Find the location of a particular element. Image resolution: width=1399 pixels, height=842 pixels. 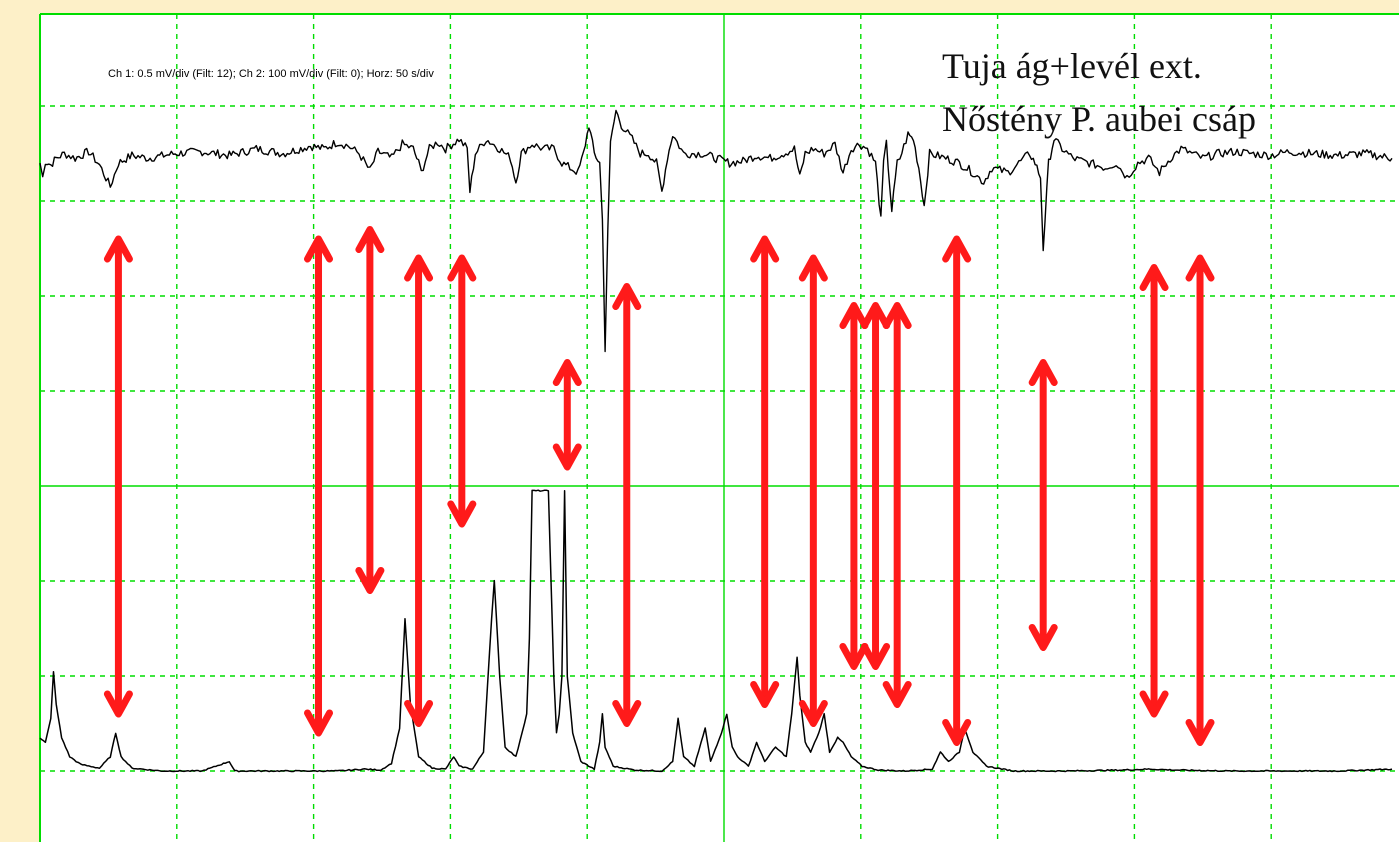

page-margin-left is located at coordinates (20, 421).